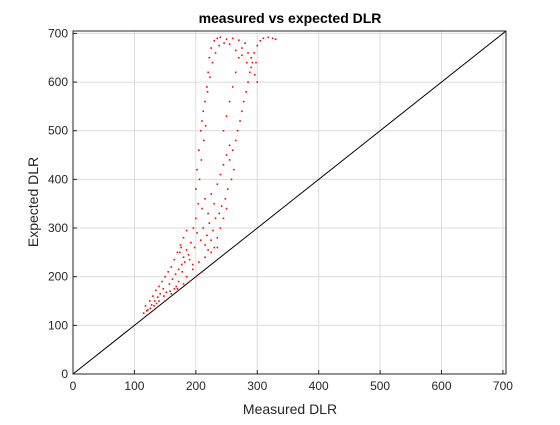 This screenshot has height=425, width=560. Describe the element at coordinates (503, 386) in the screenshot. I see `x-tick-label: 700` at that location.